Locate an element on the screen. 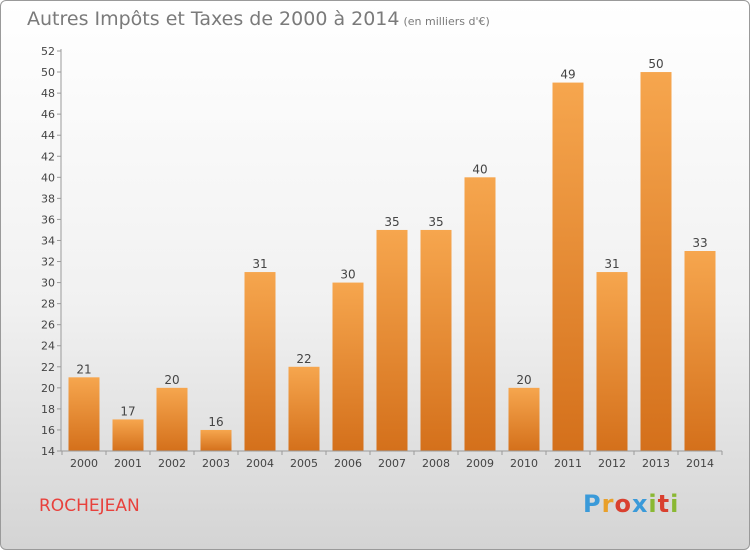  y-tick-label: 52 is located at coordinates (48, 51).